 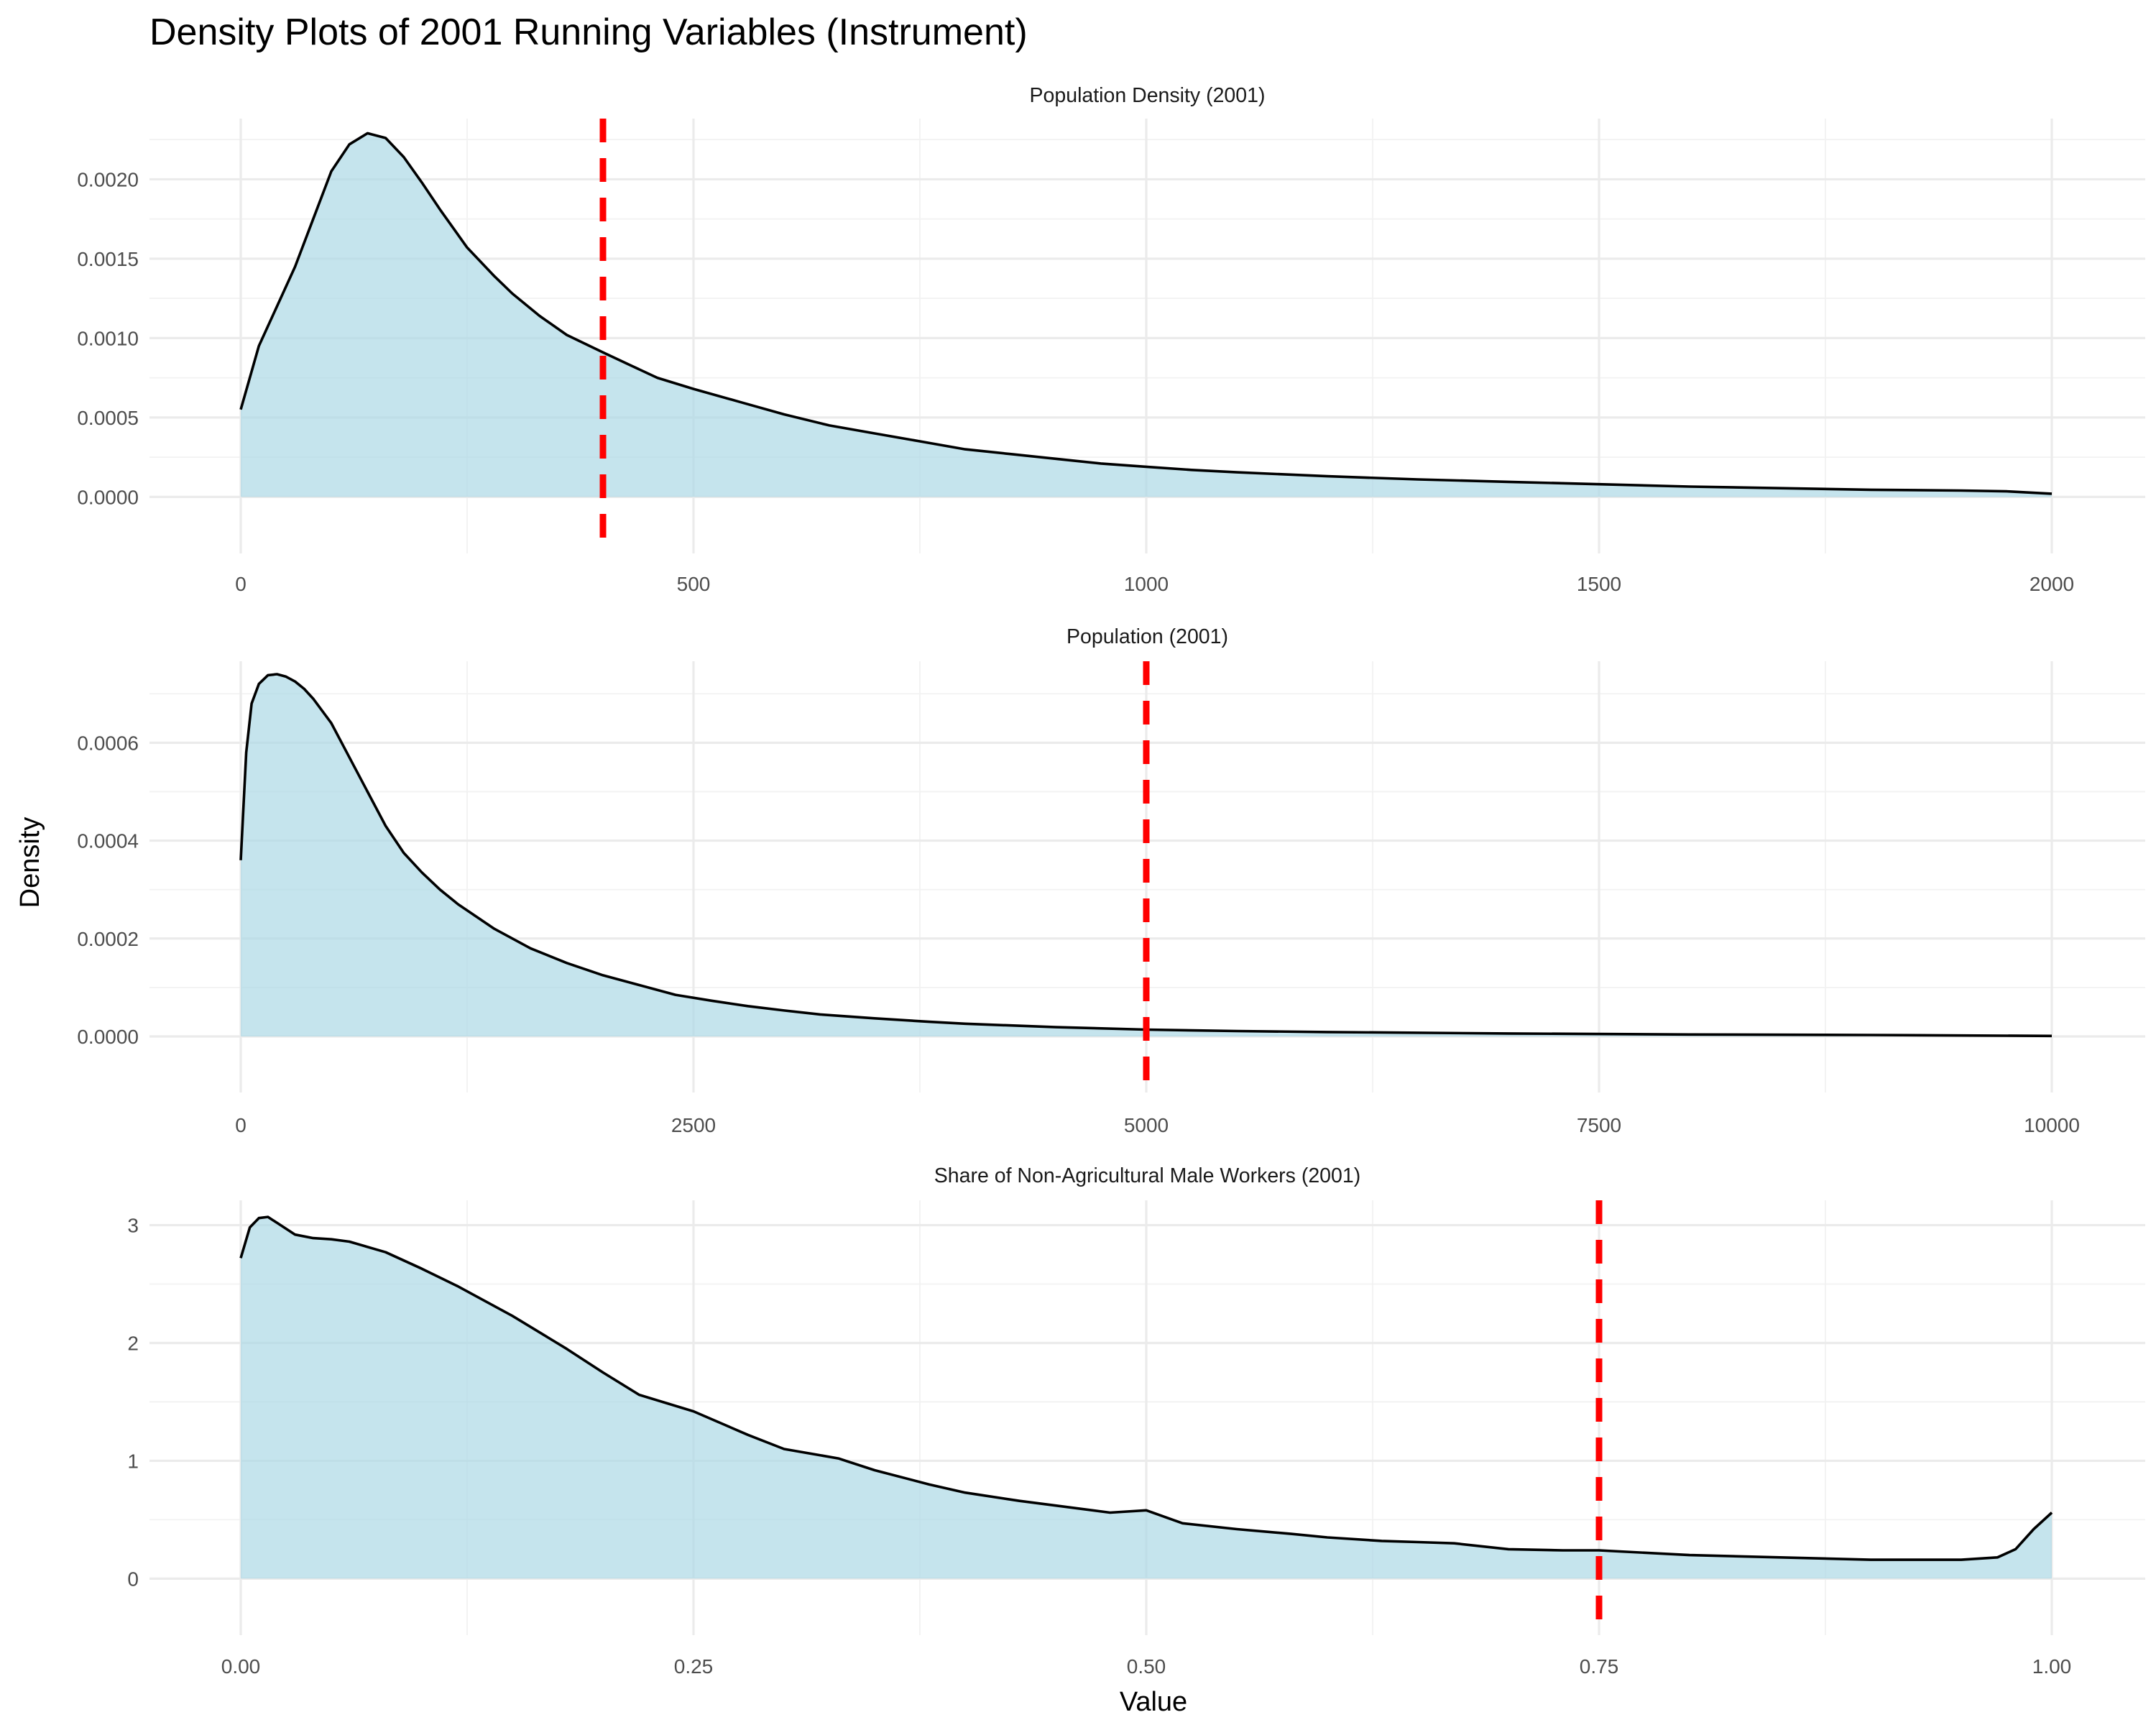 What do you see at coordinates (1148, 95) in the screenshot?
I see `panel-title: Population Density (2001)` at bounding box center [1148, 95].